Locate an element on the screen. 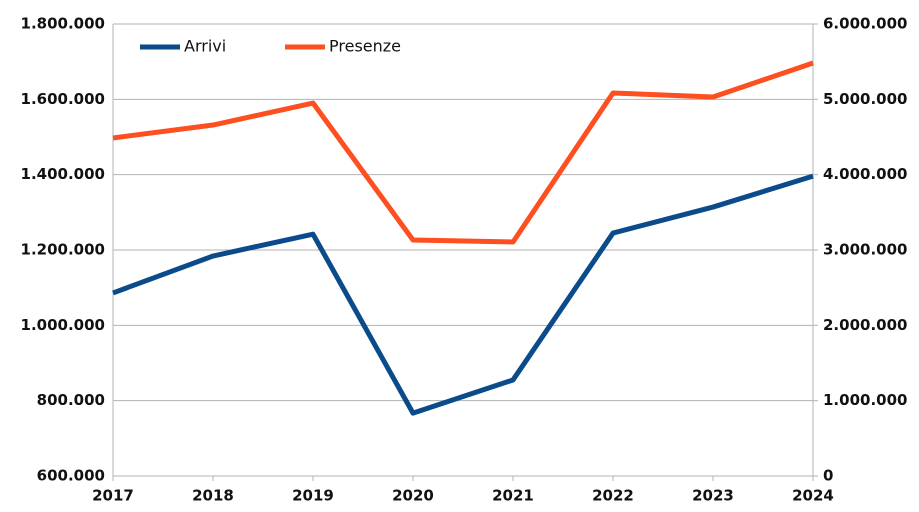 The width and height of the screenshot is (919, 512). y2-tick-label: 2.000.000 is located at coordinates (865, 325).